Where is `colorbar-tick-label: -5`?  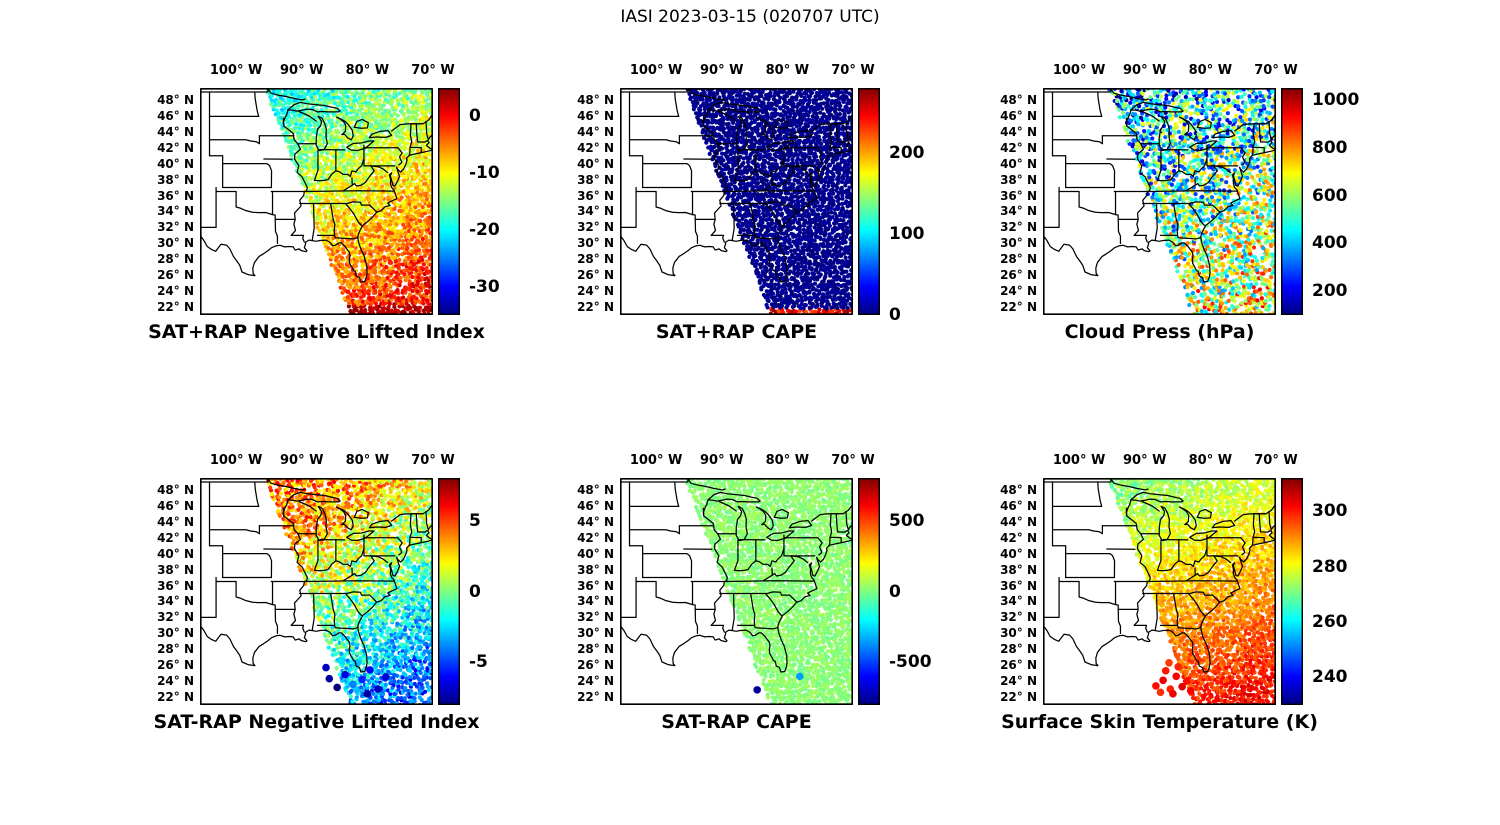 colorbar-tick-label: -5 is located at coordinates (478, 662).